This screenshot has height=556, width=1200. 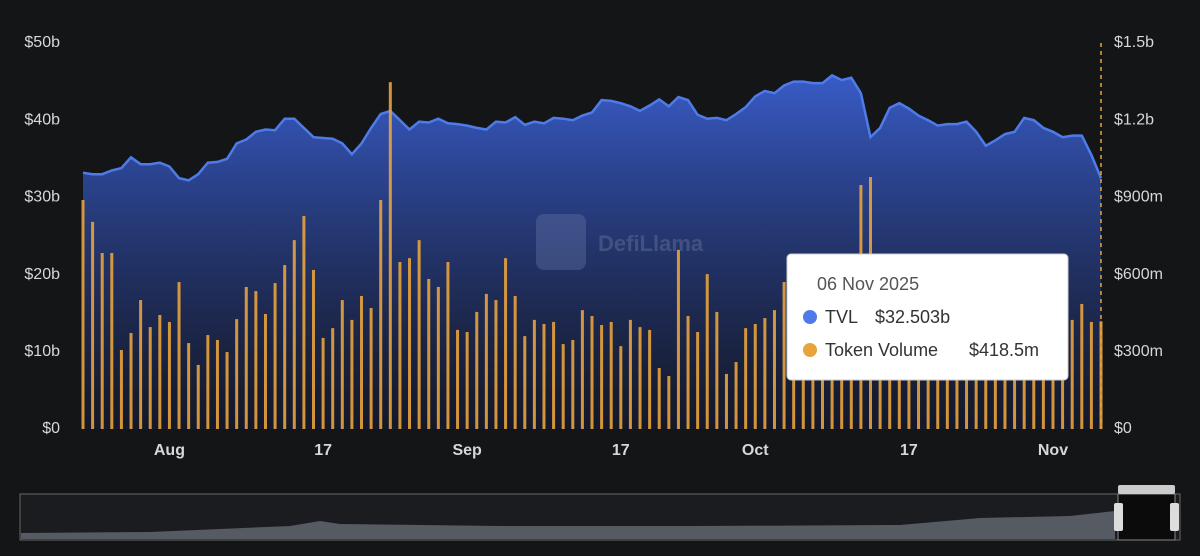 I want to click on y2-tick-label: $0, so click(x=1123, y=428).